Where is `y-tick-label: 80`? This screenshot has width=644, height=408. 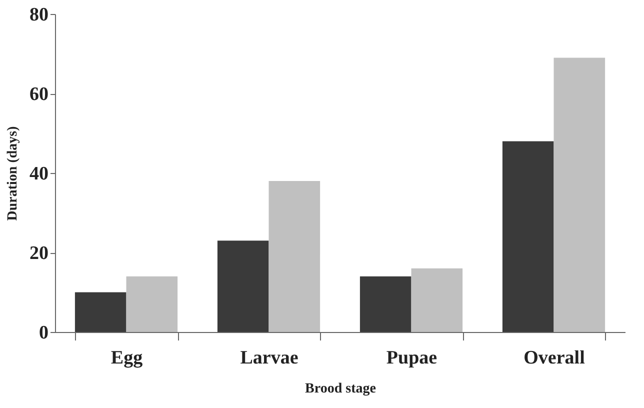
y-tick-label: 80 is located at coordinates (39, 15).